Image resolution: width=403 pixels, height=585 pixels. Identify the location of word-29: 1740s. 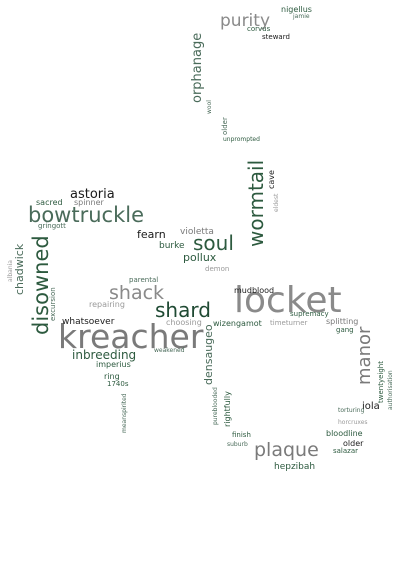
(118, 384).